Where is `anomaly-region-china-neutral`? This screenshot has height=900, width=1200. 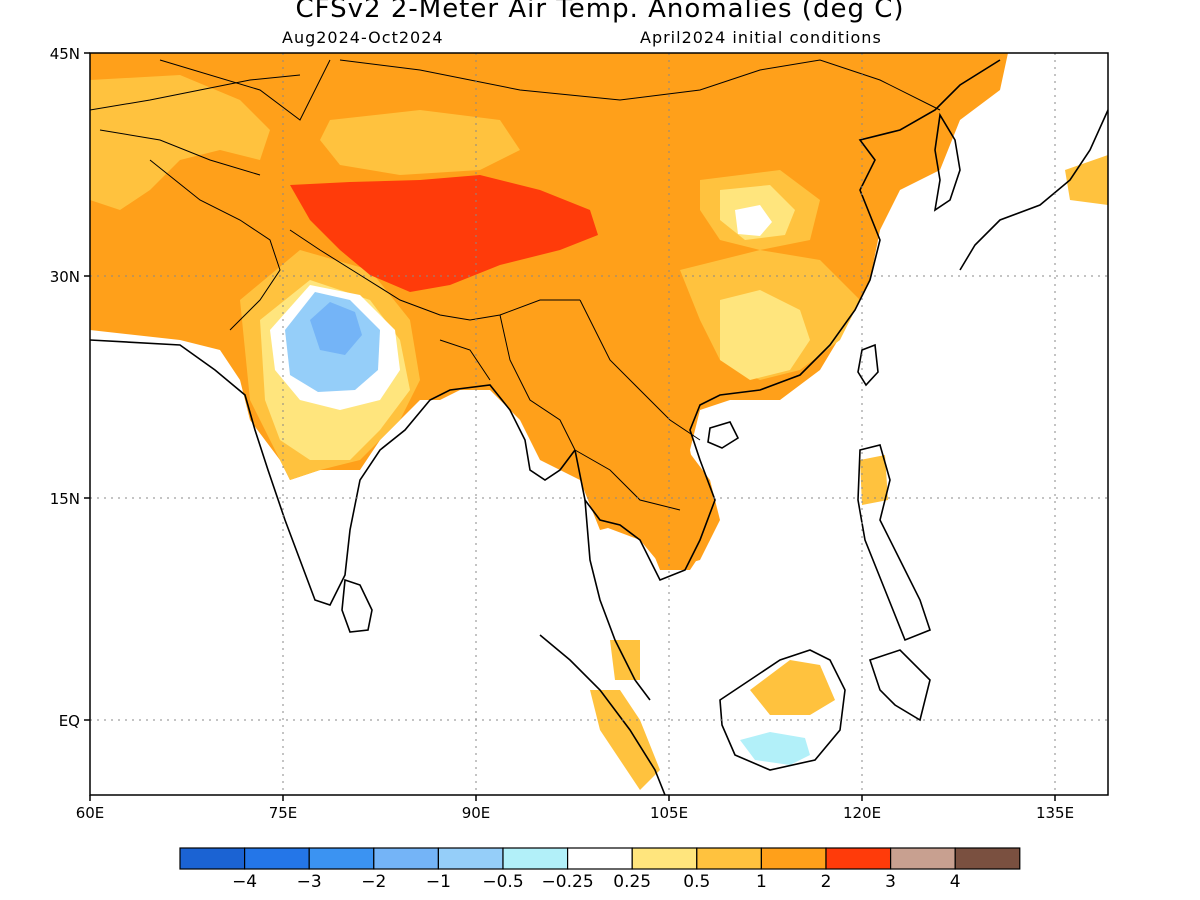 anomaly-region-china-neutral is located at coordinates (753, 220).